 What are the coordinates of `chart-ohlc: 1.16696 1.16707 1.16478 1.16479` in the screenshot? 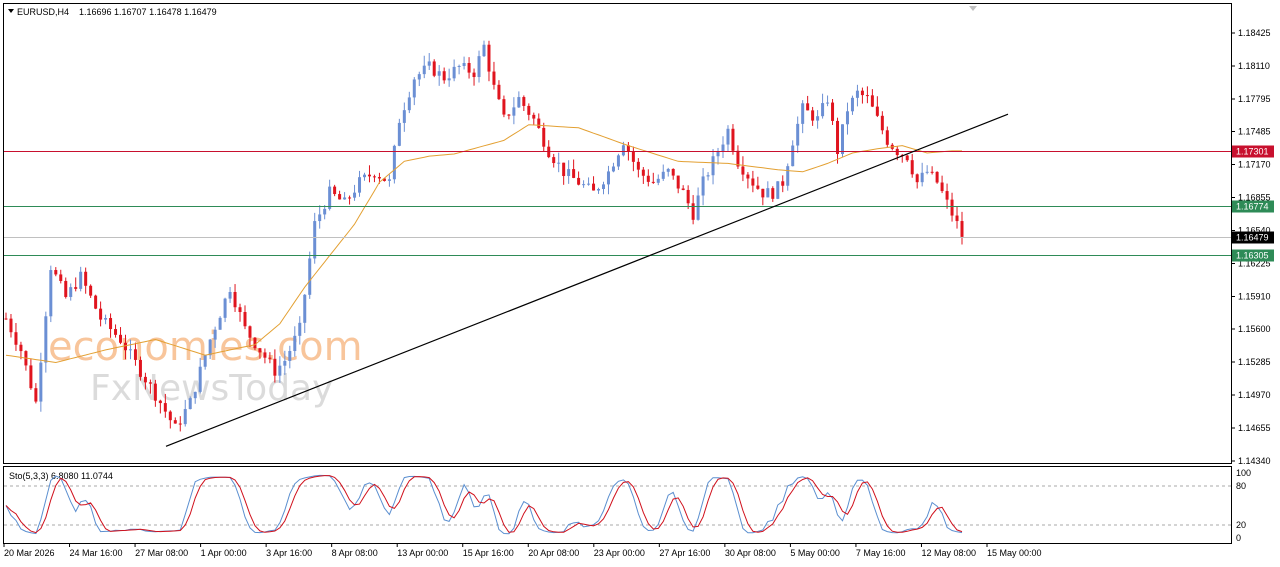 It's located at (148, 12).